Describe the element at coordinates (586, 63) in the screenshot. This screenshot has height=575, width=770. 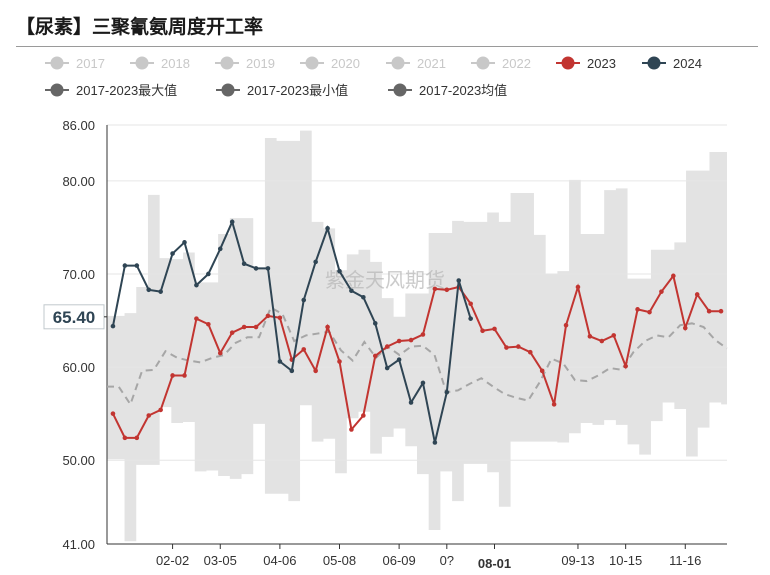
I see `legend-item-2023: 2023` at that location.